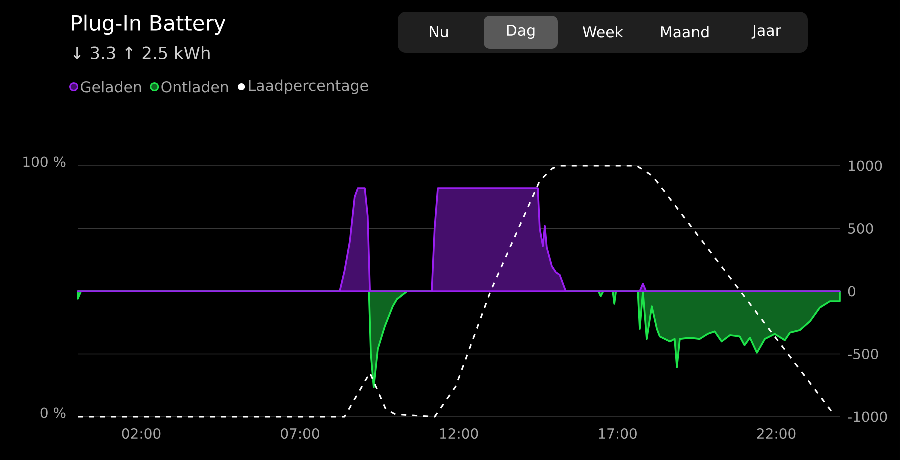 Image resolution: width=900 pixels, height=460 pixels. Describe the element at coordinates (149, 25) in the screenshot. I see `chart-title: Plug-In Battery` at that location.